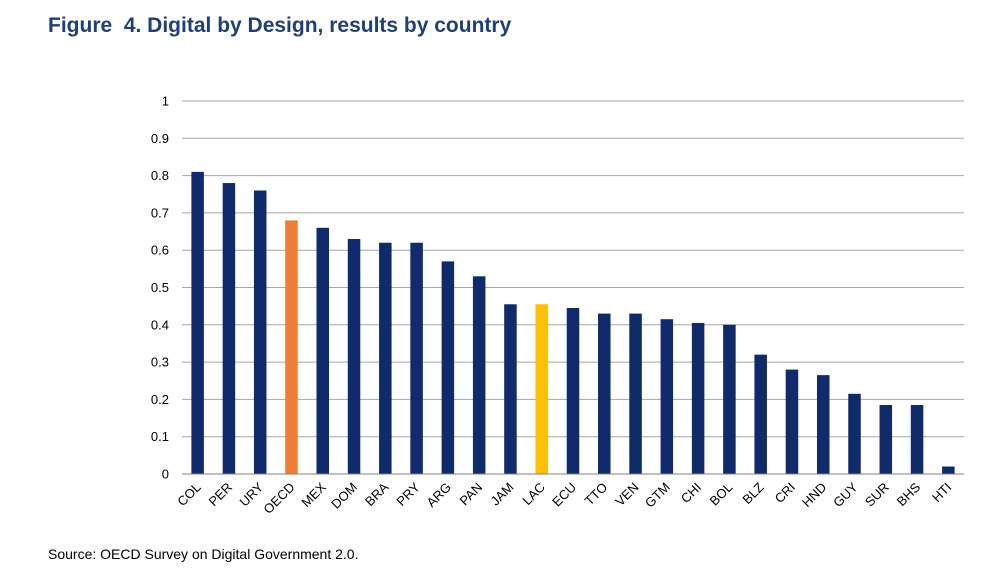 This screenshot has width=1000, height=587. What do you see at coordinates (160, 212) in the screenshot?
I see `y-tick-label: 0.7` at bounding box center [160, 212].